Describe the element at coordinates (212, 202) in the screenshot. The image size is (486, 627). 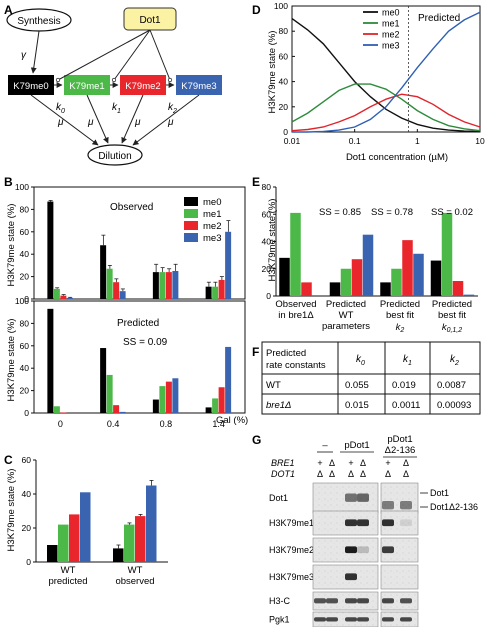
I see `legend-label-me0: me0` at that location.